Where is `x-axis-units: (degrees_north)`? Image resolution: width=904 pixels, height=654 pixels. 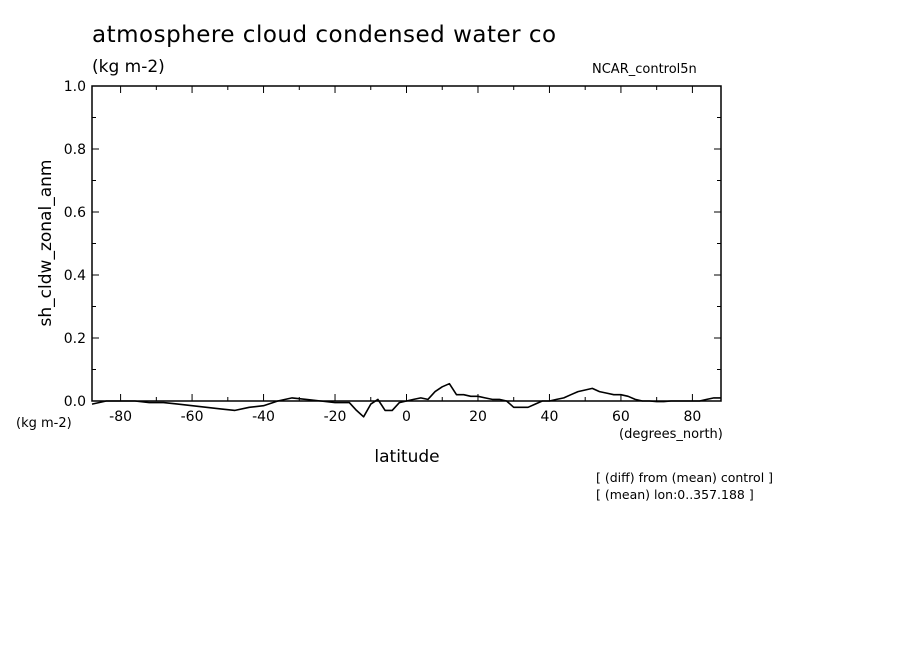
x-axis-units: (degrees_north) is located at coordinates (671, 434).